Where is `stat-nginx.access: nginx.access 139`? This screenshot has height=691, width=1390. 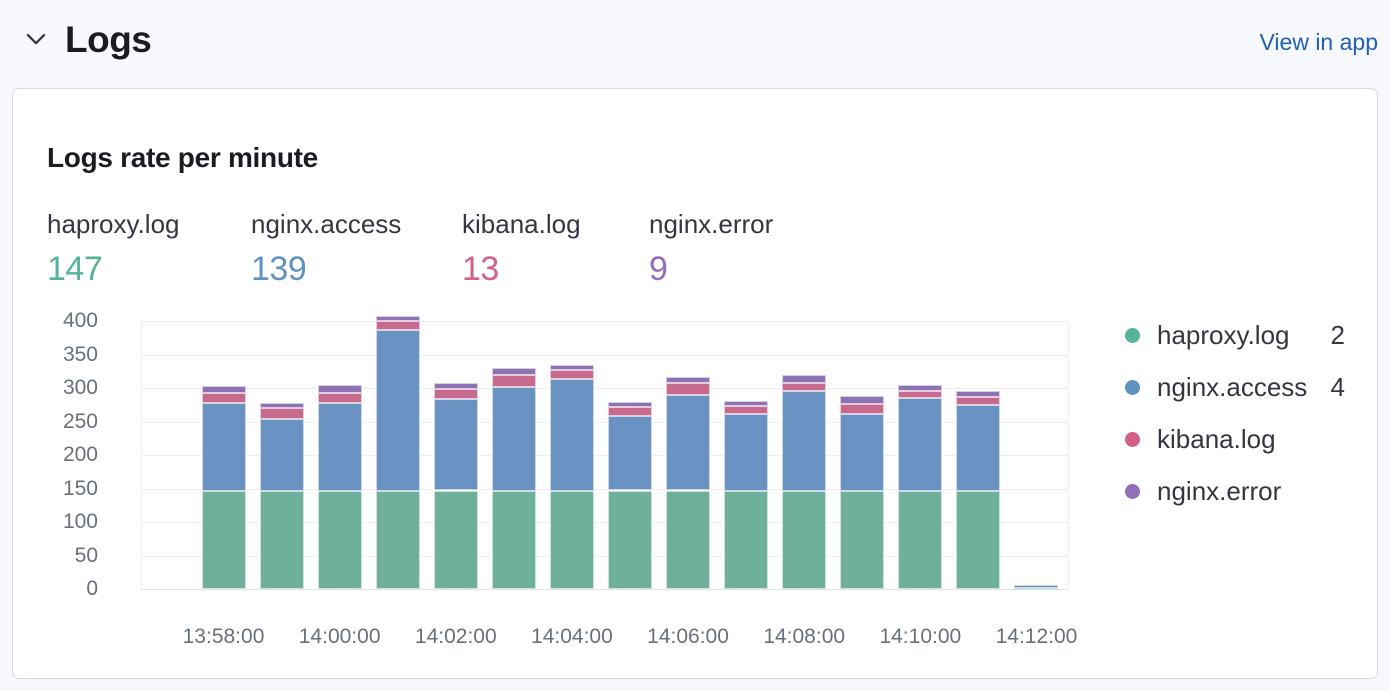 stat-nginx.access: nginx.access 139 is located at coordinates (326, 248).